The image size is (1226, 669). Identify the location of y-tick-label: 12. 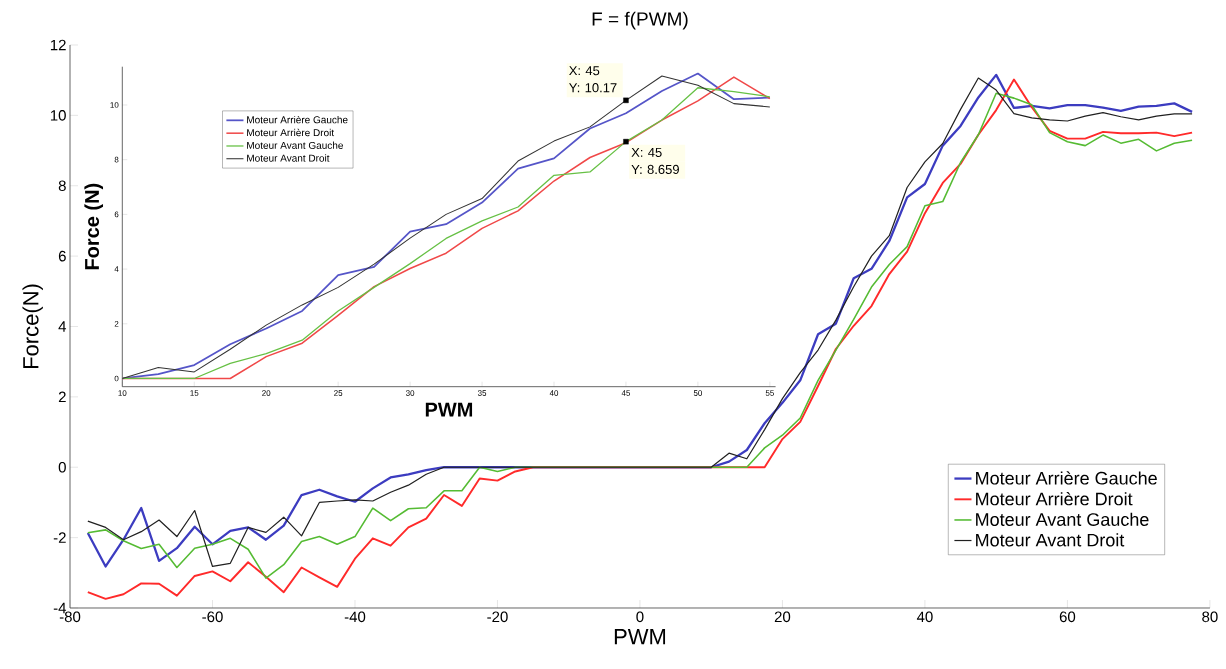
(58, 45).